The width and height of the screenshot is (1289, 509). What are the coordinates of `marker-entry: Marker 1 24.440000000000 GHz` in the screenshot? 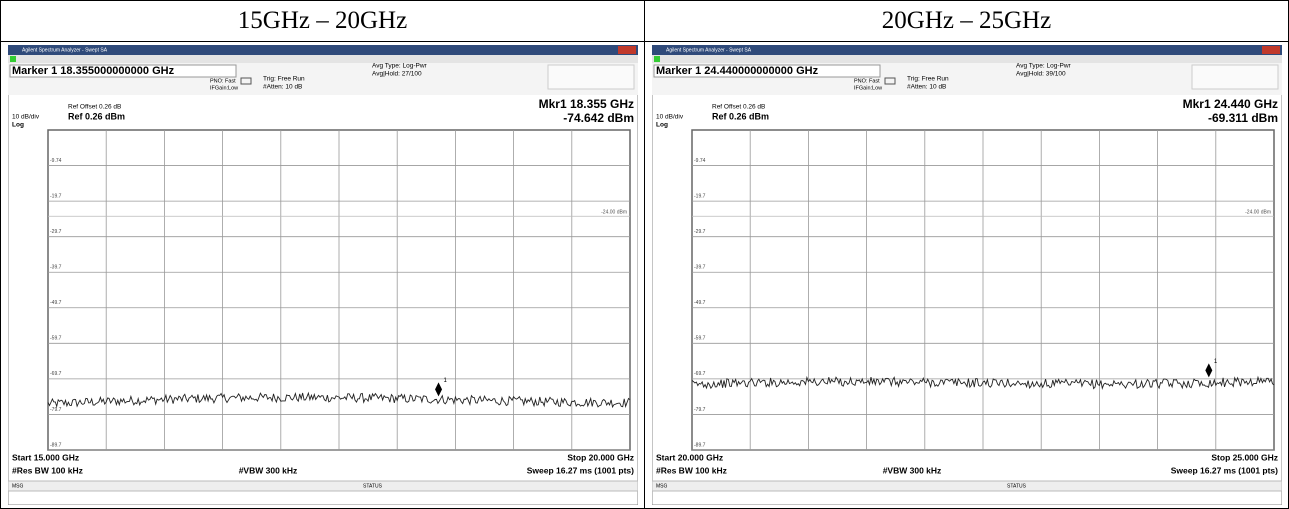 It's located at (737, 71).